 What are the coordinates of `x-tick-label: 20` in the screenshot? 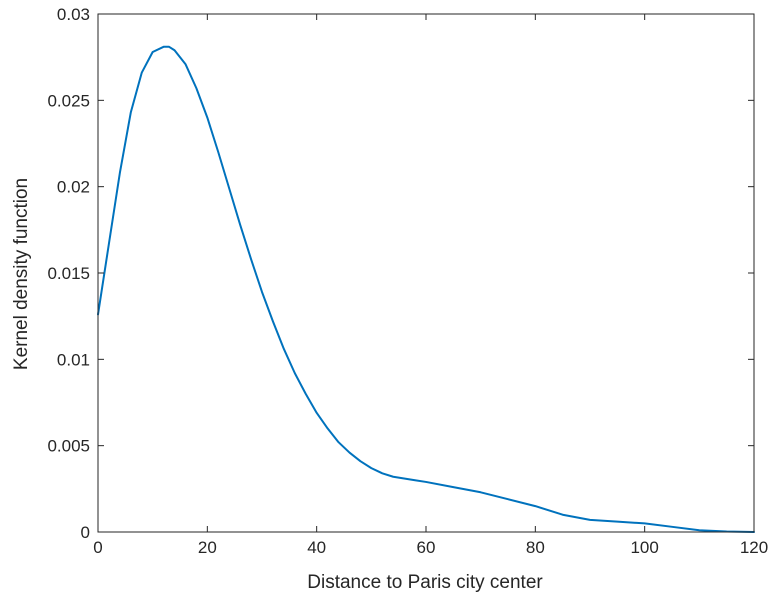 It's located at (207, 547).